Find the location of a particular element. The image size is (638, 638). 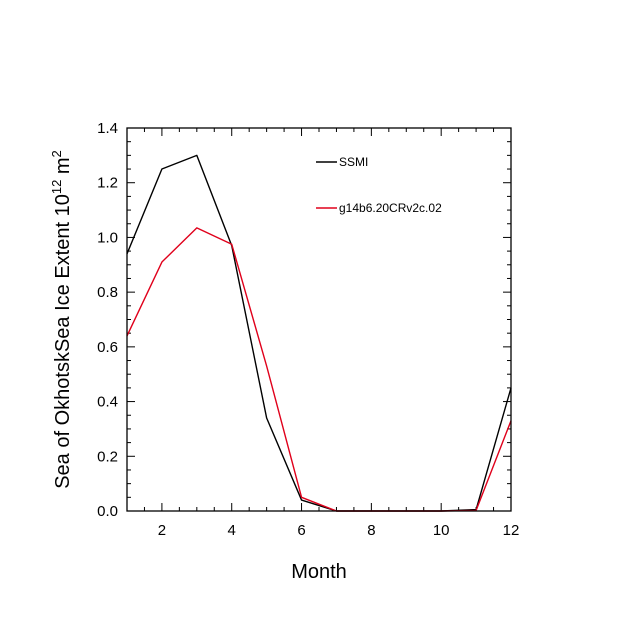

y-axis-title-unit-exponent: 2 is located at coordinates (56, 153).